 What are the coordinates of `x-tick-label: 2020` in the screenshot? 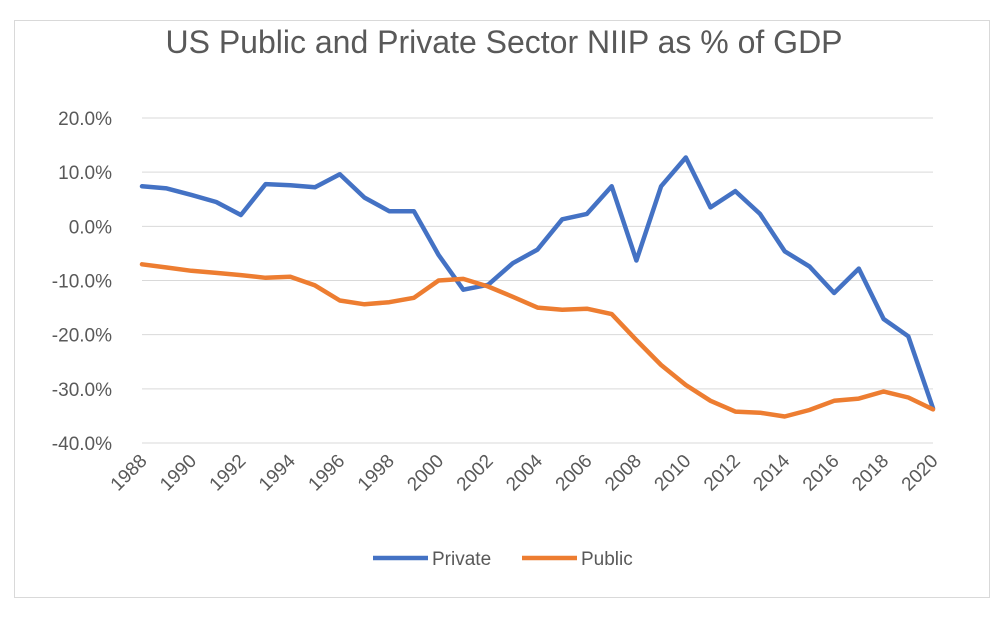 It's located at (920, 473).